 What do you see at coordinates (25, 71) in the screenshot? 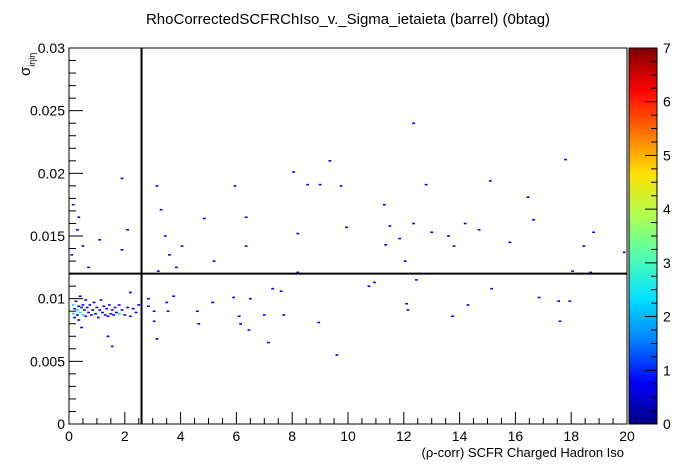
I see `y-axis-label-symbol: σ` at bounding box center [25, 71].